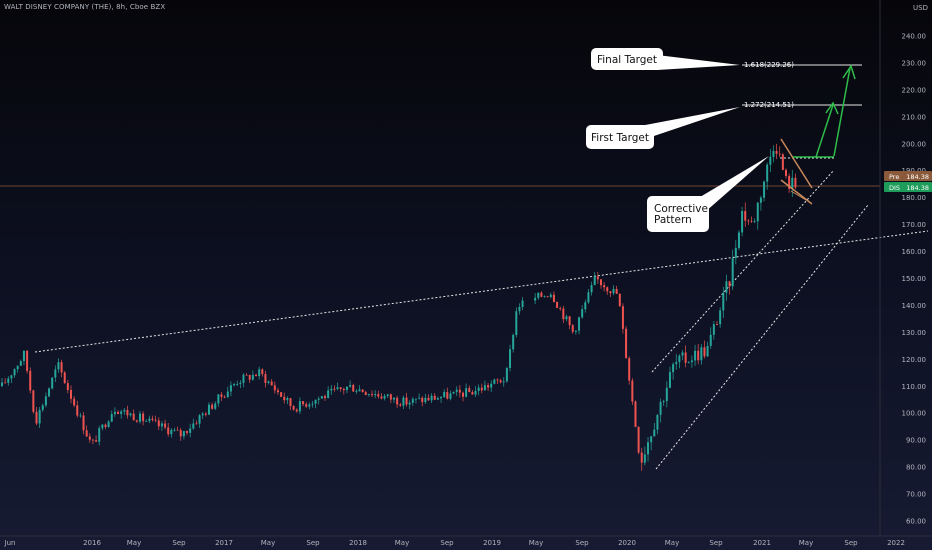  What do you see at coordinates (627, 543) in the screenshot?
I see `x-tick-label: 2020` at bounding box center [627, 543].